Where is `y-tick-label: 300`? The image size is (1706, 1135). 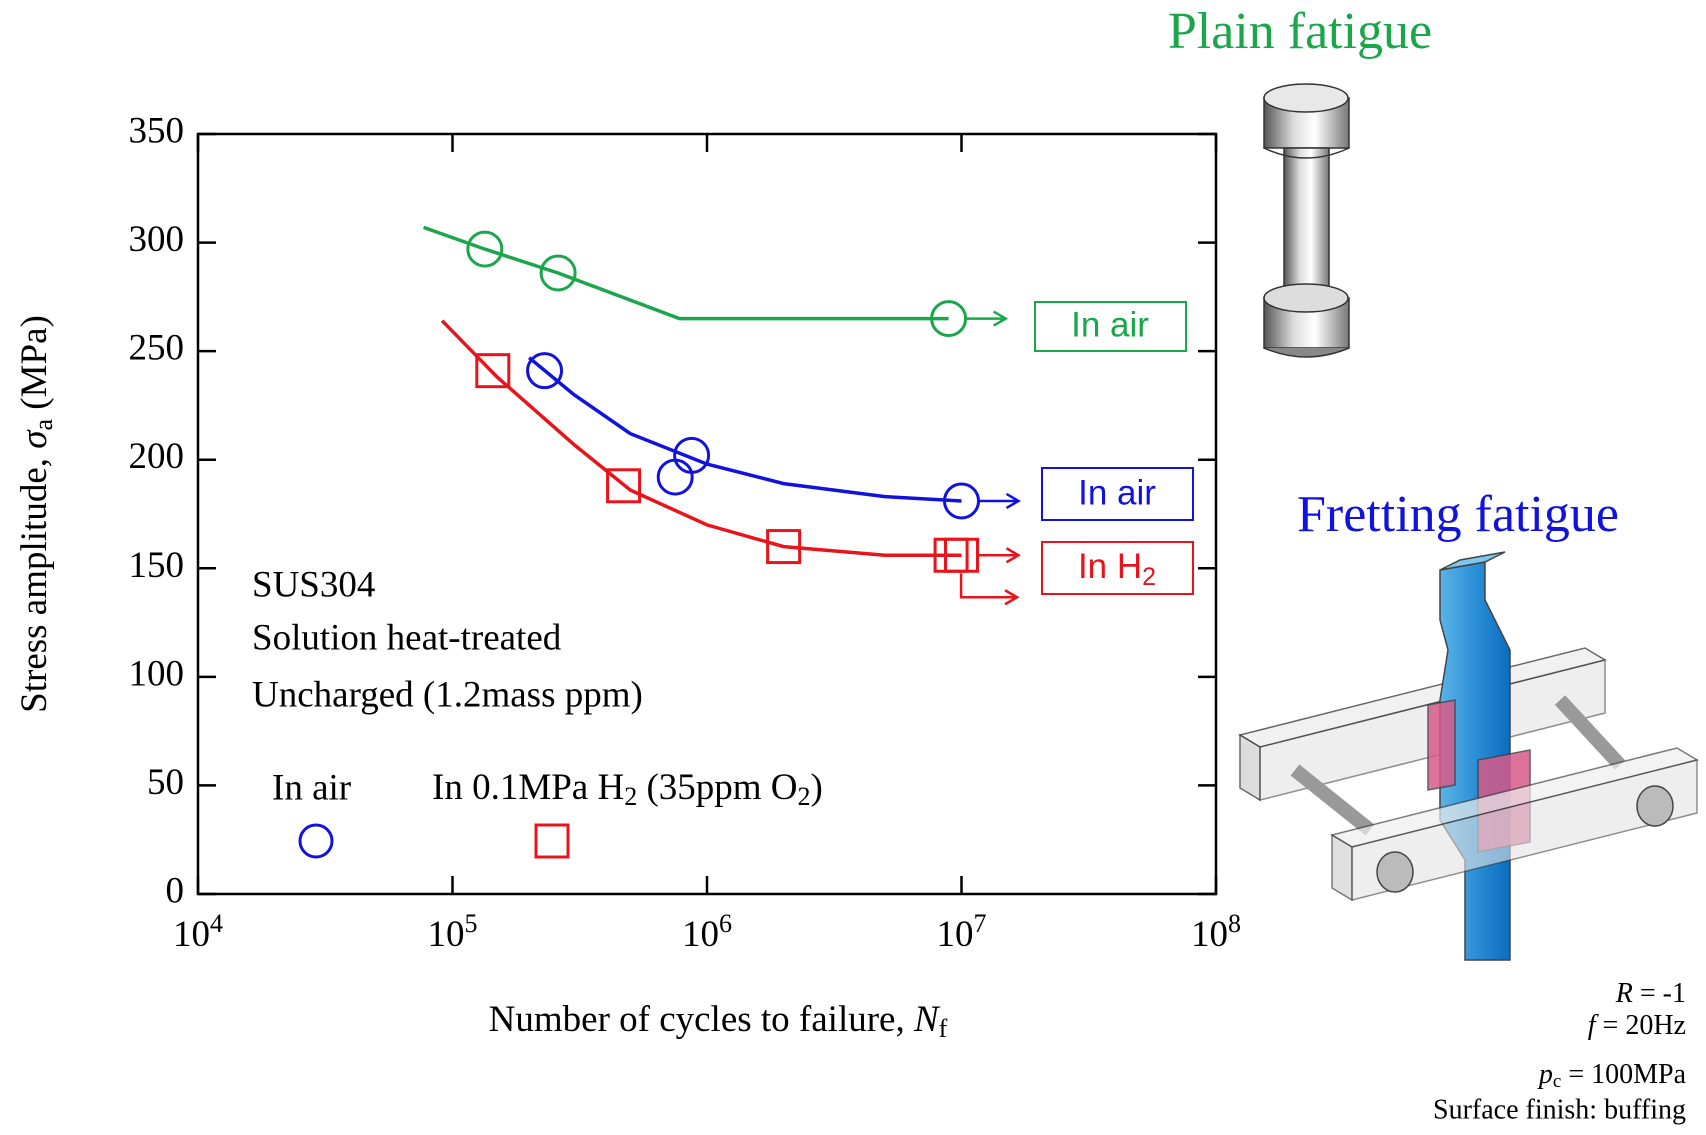
y-tick-label: 300 is located at coordinates (157, 239).